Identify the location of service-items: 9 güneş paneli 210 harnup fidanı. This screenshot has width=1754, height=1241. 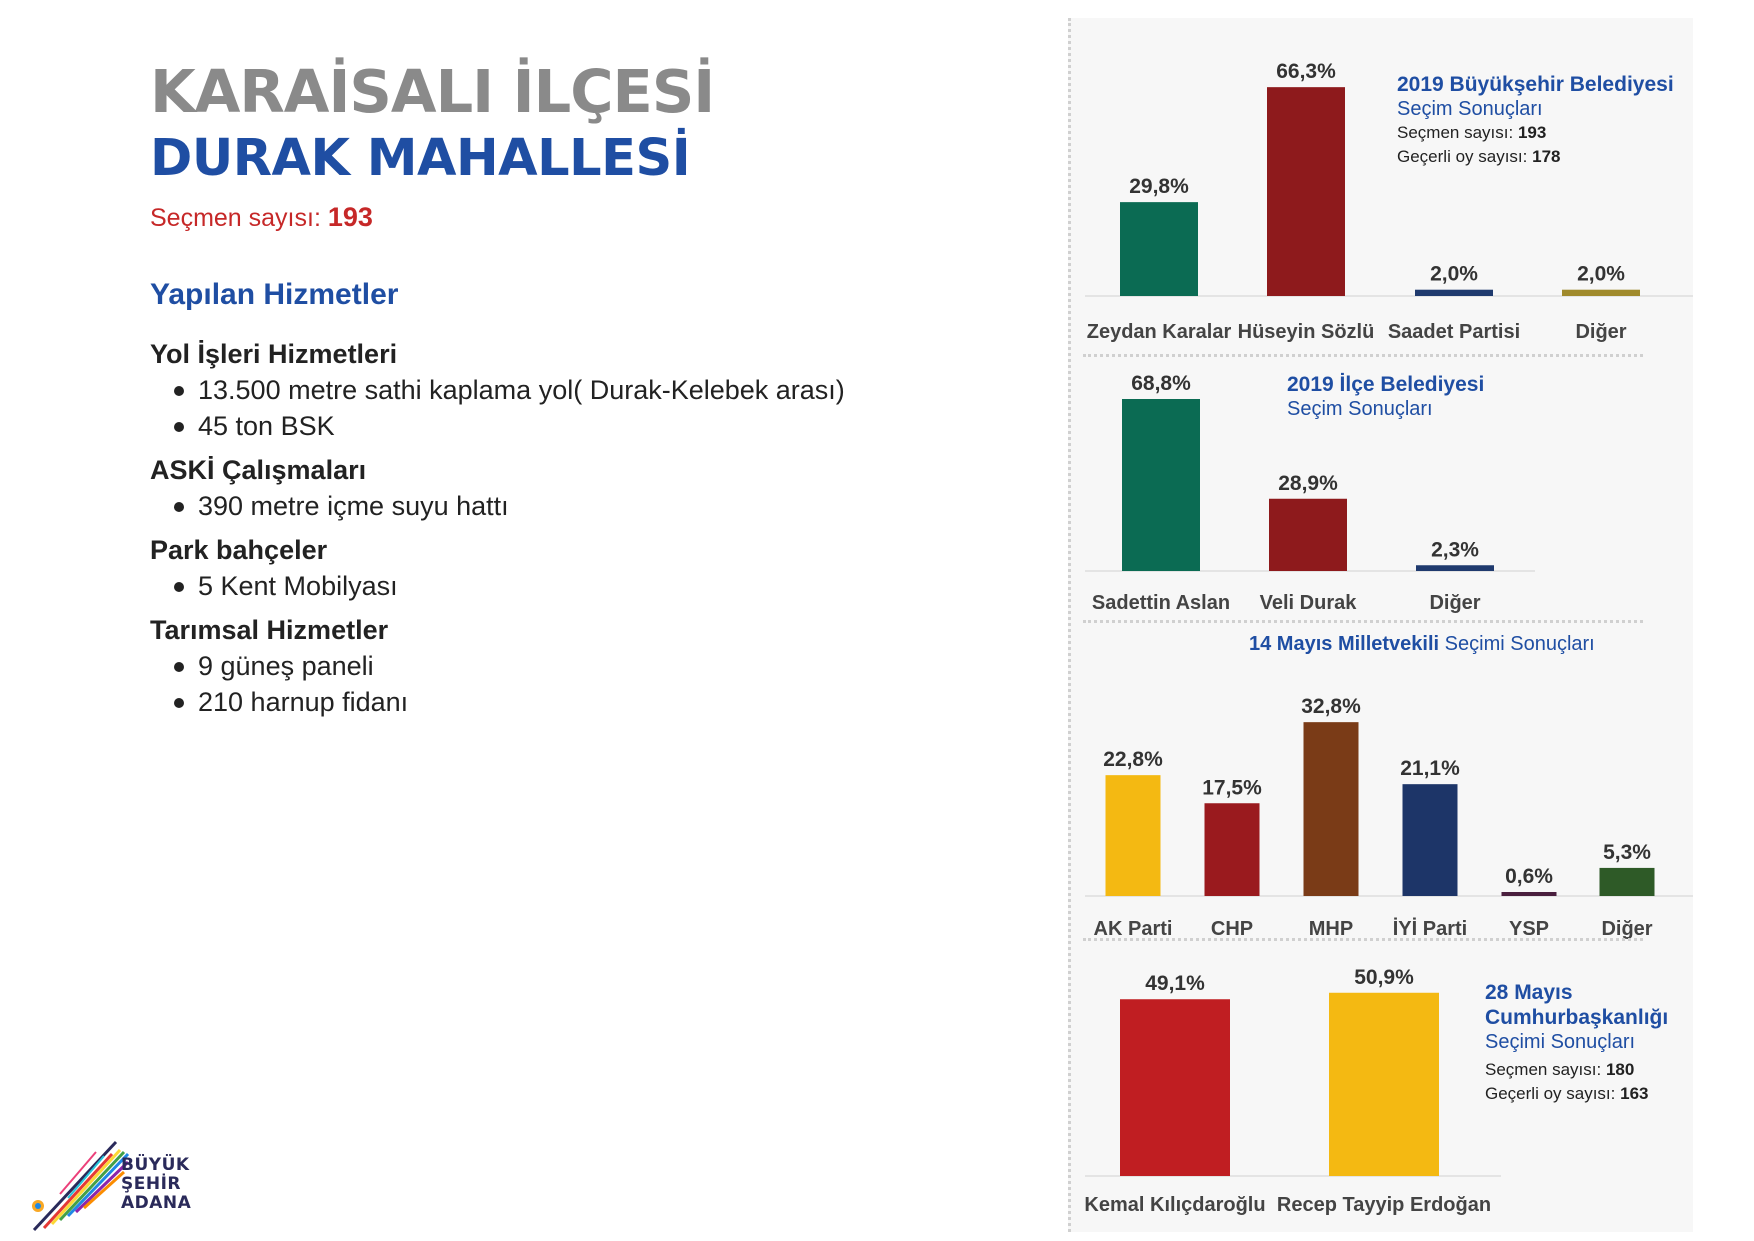
(530, 684).